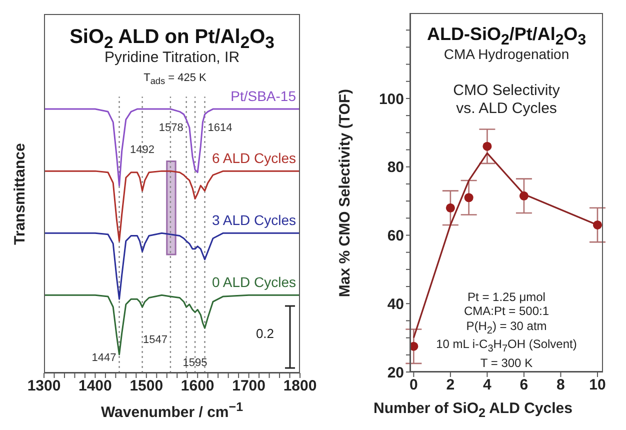  What do you see at coordinates (254, 220) in the screenshot?
I see `series-label: 3 ALD Cycles` at bounding box center [254, 220].